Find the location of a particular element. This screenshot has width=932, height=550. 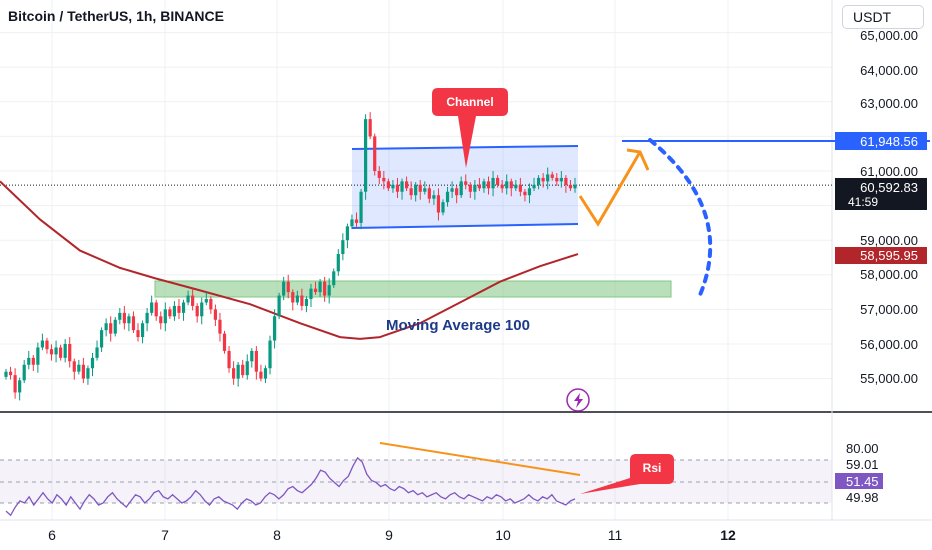

time-tick-label: 6 is located at coordinates (52, 535).